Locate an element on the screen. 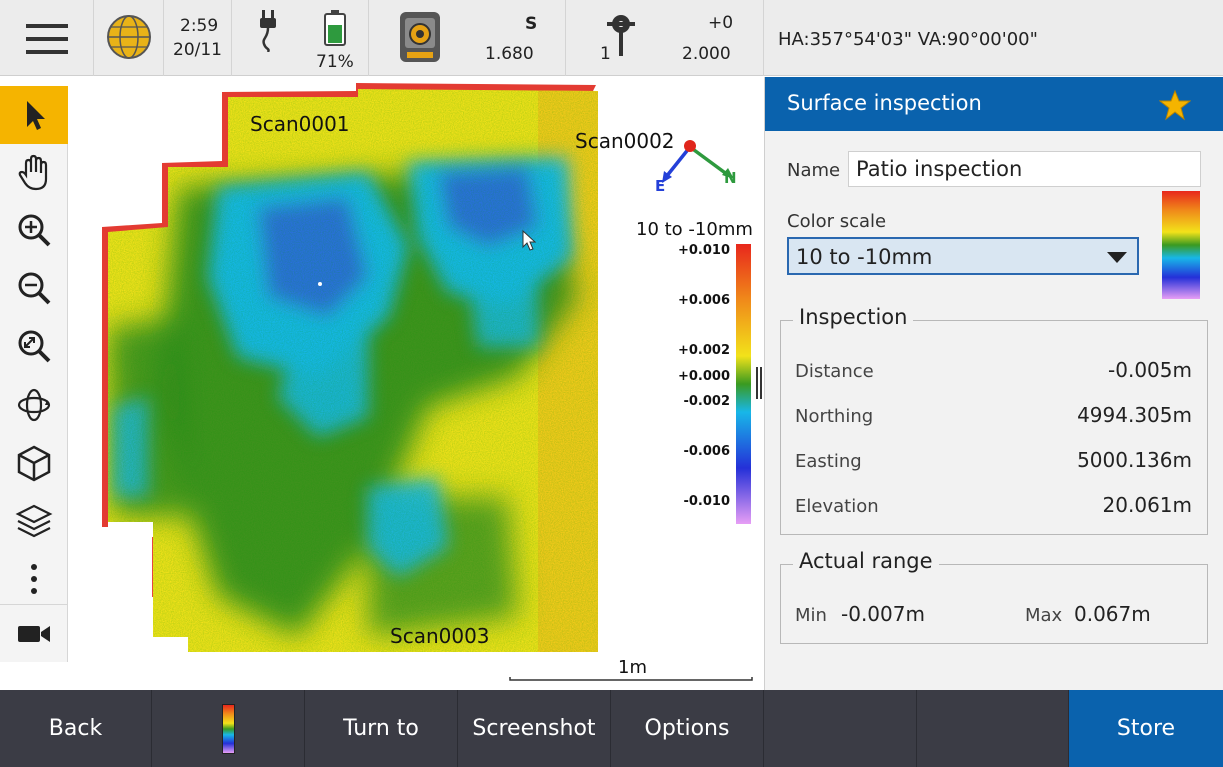 The width and height of the screenshot is (1223, 767). compass-axes is located at coordinates (698, 161).